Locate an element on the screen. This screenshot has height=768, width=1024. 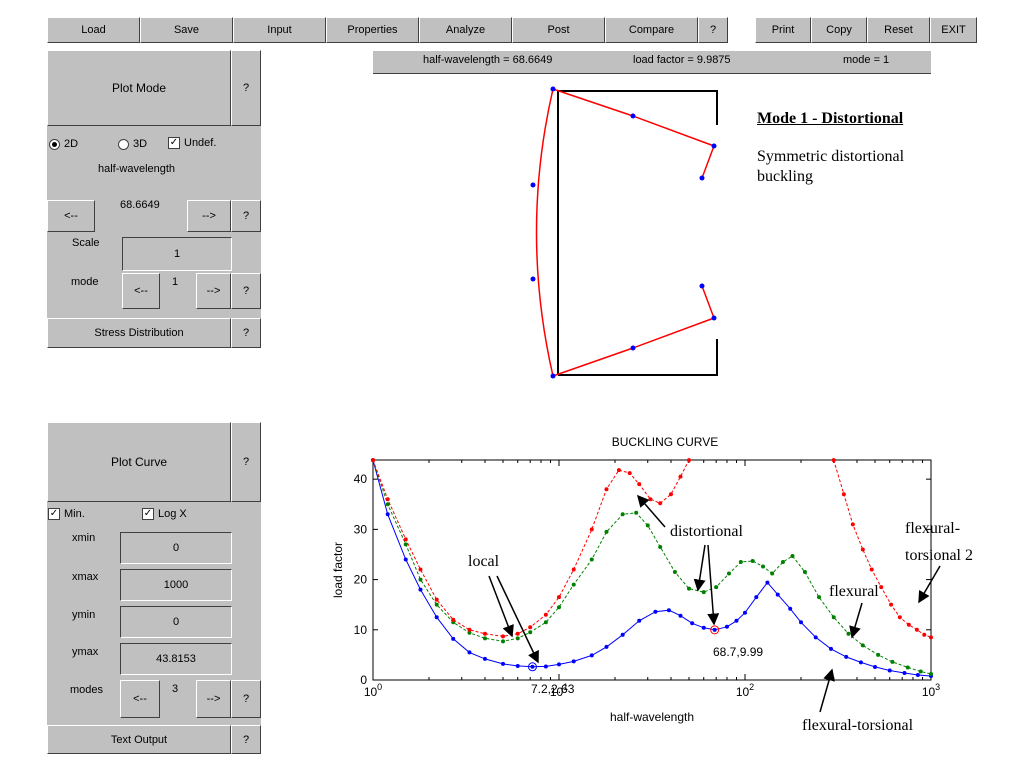
y-tick-label: 10 is located at coordinates (361, 630).